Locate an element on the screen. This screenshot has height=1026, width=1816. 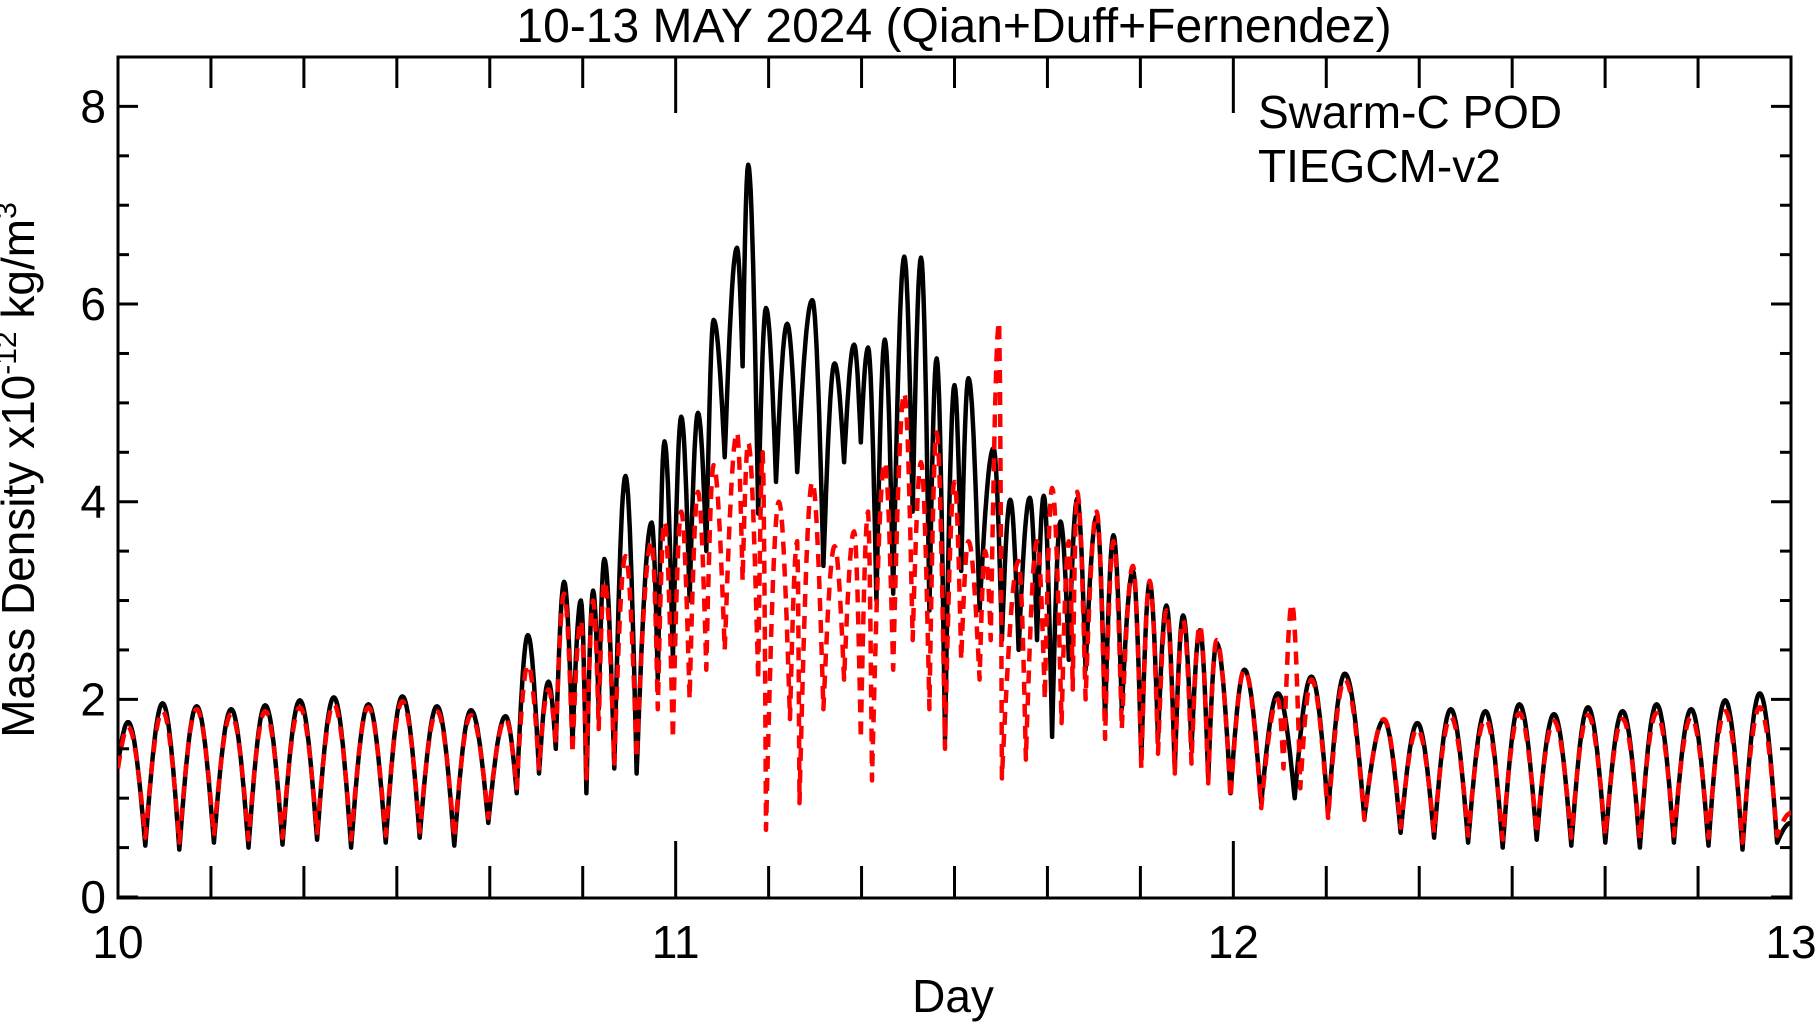
y-tick-label-0: 0 is located at coordinates (93, 897).